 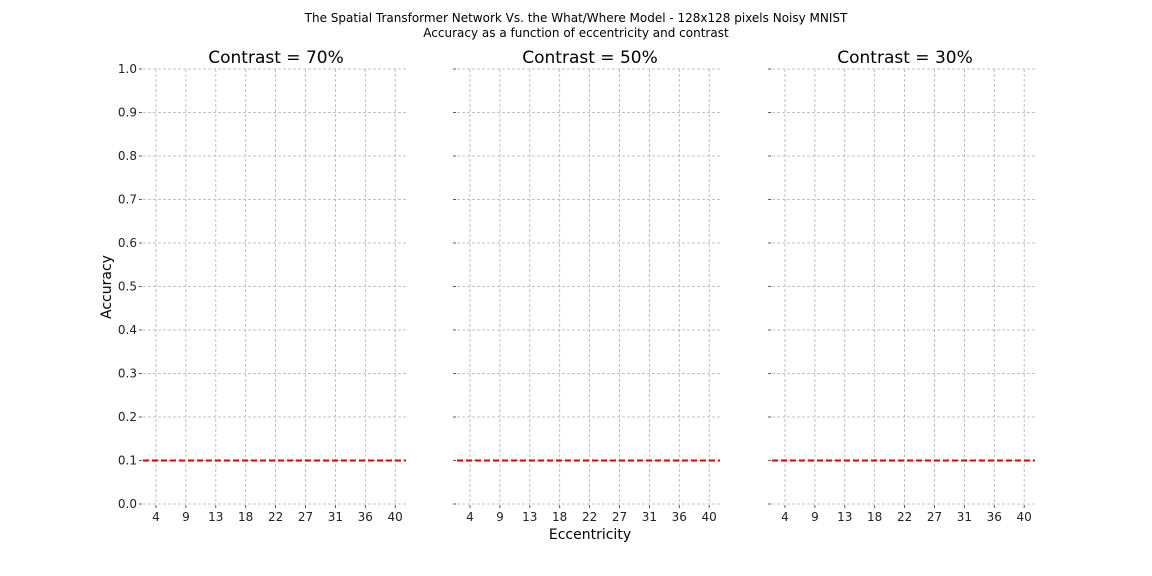 I want to click on panel-title-contrast-50: Contrast = 50%, so click(x=589, y=58).